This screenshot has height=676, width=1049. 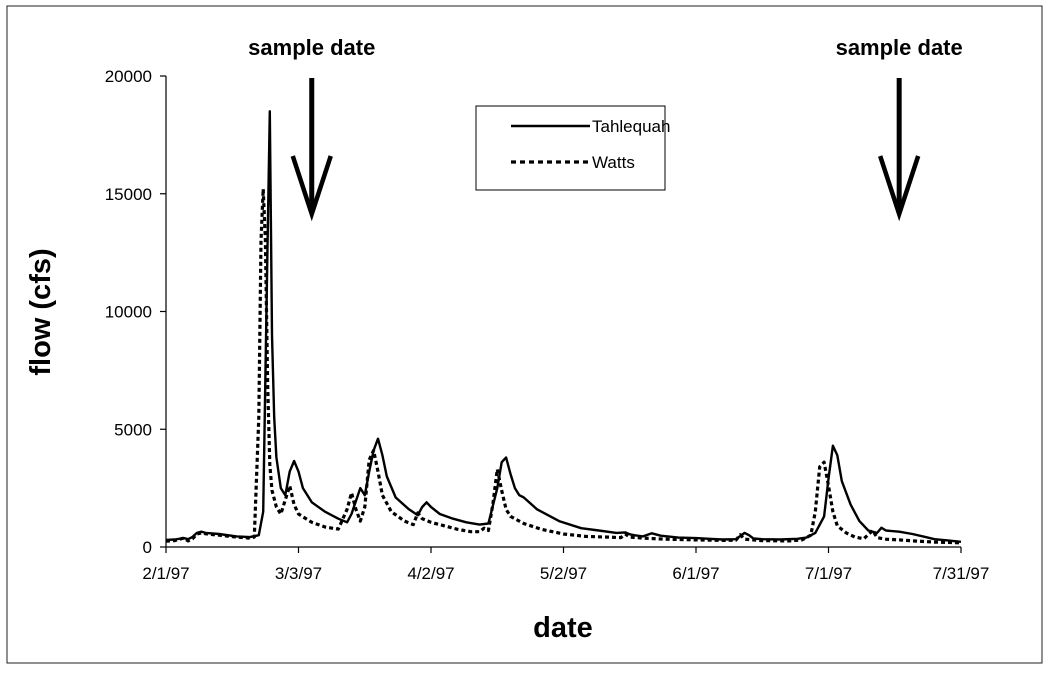 What do you see at coordinates (128, 312) in the screenshot?
I see `y-tick-label: 10000` at bounding box center [128, 312].